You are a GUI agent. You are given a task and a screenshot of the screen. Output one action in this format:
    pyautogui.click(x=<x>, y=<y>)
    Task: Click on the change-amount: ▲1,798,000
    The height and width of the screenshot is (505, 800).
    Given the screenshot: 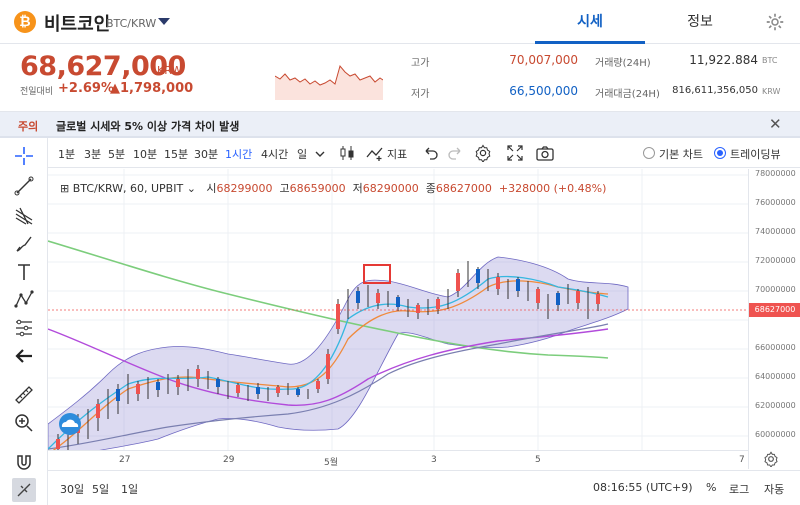 What is the action you would take?
    pyautogui.click(x=152, y=88)
    